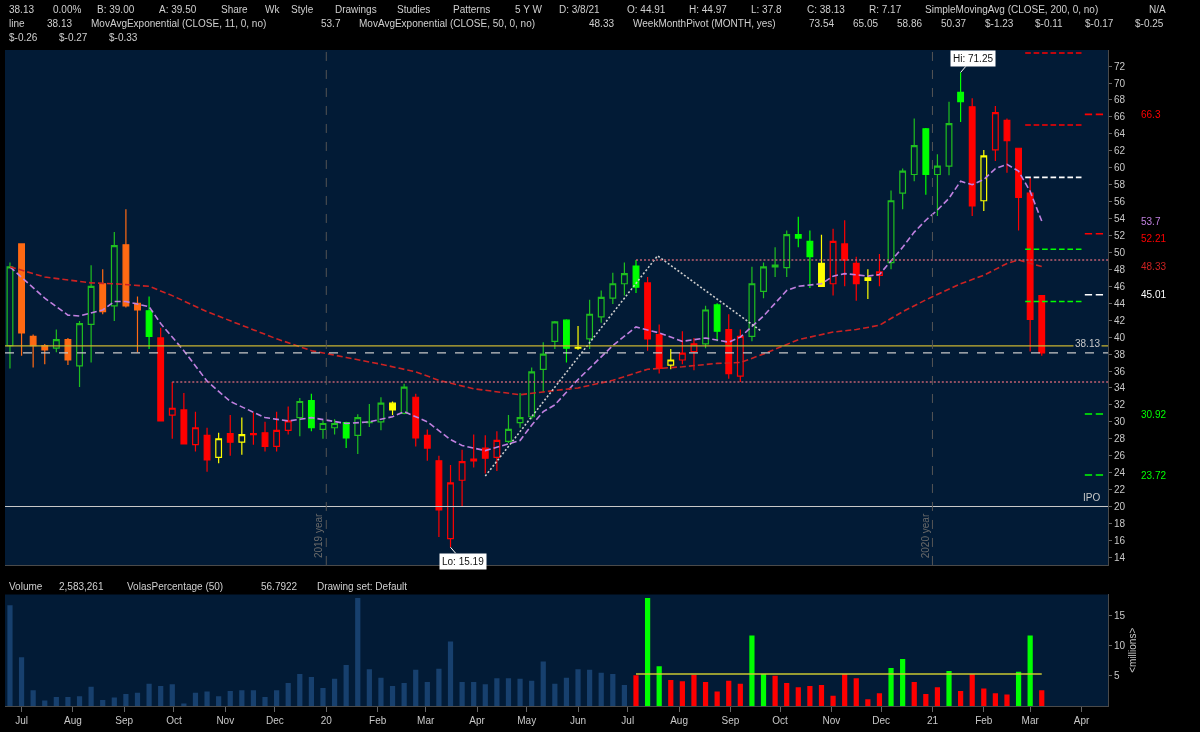 The image size is (1200, 732). I want to click on y-tick-label: 50, so click(1120, 252).